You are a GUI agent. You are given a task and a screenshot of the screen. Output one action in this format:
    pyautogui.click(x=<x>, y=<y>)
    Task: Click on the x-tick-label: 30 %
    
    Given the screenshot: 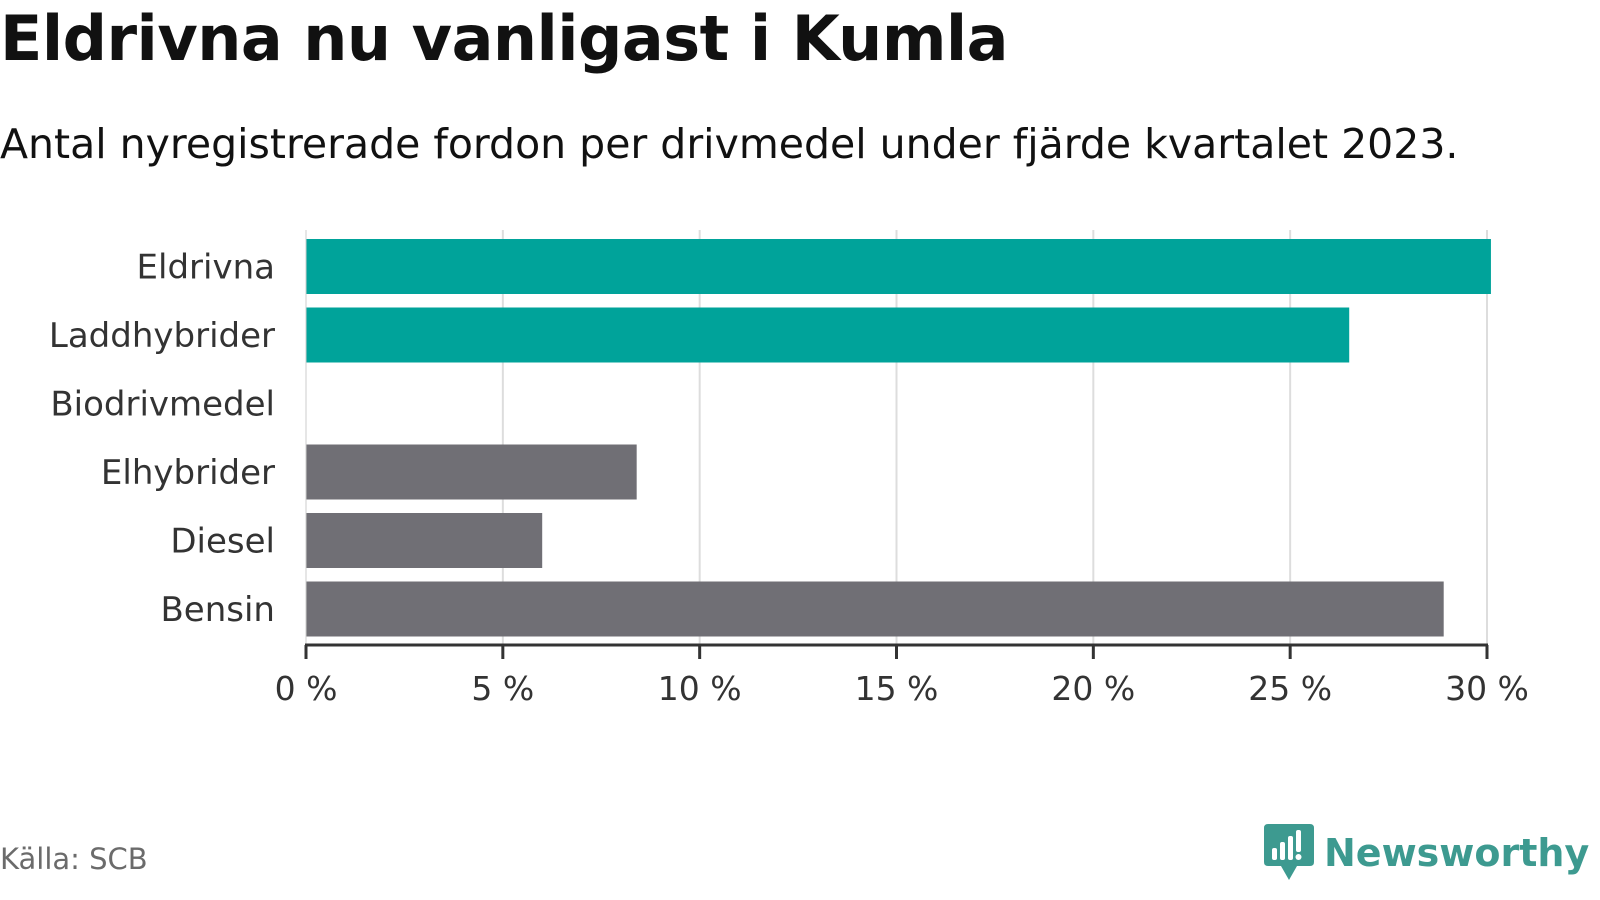 What is the action you would take?
    pyautogui.click(x=1487, y=688)
    